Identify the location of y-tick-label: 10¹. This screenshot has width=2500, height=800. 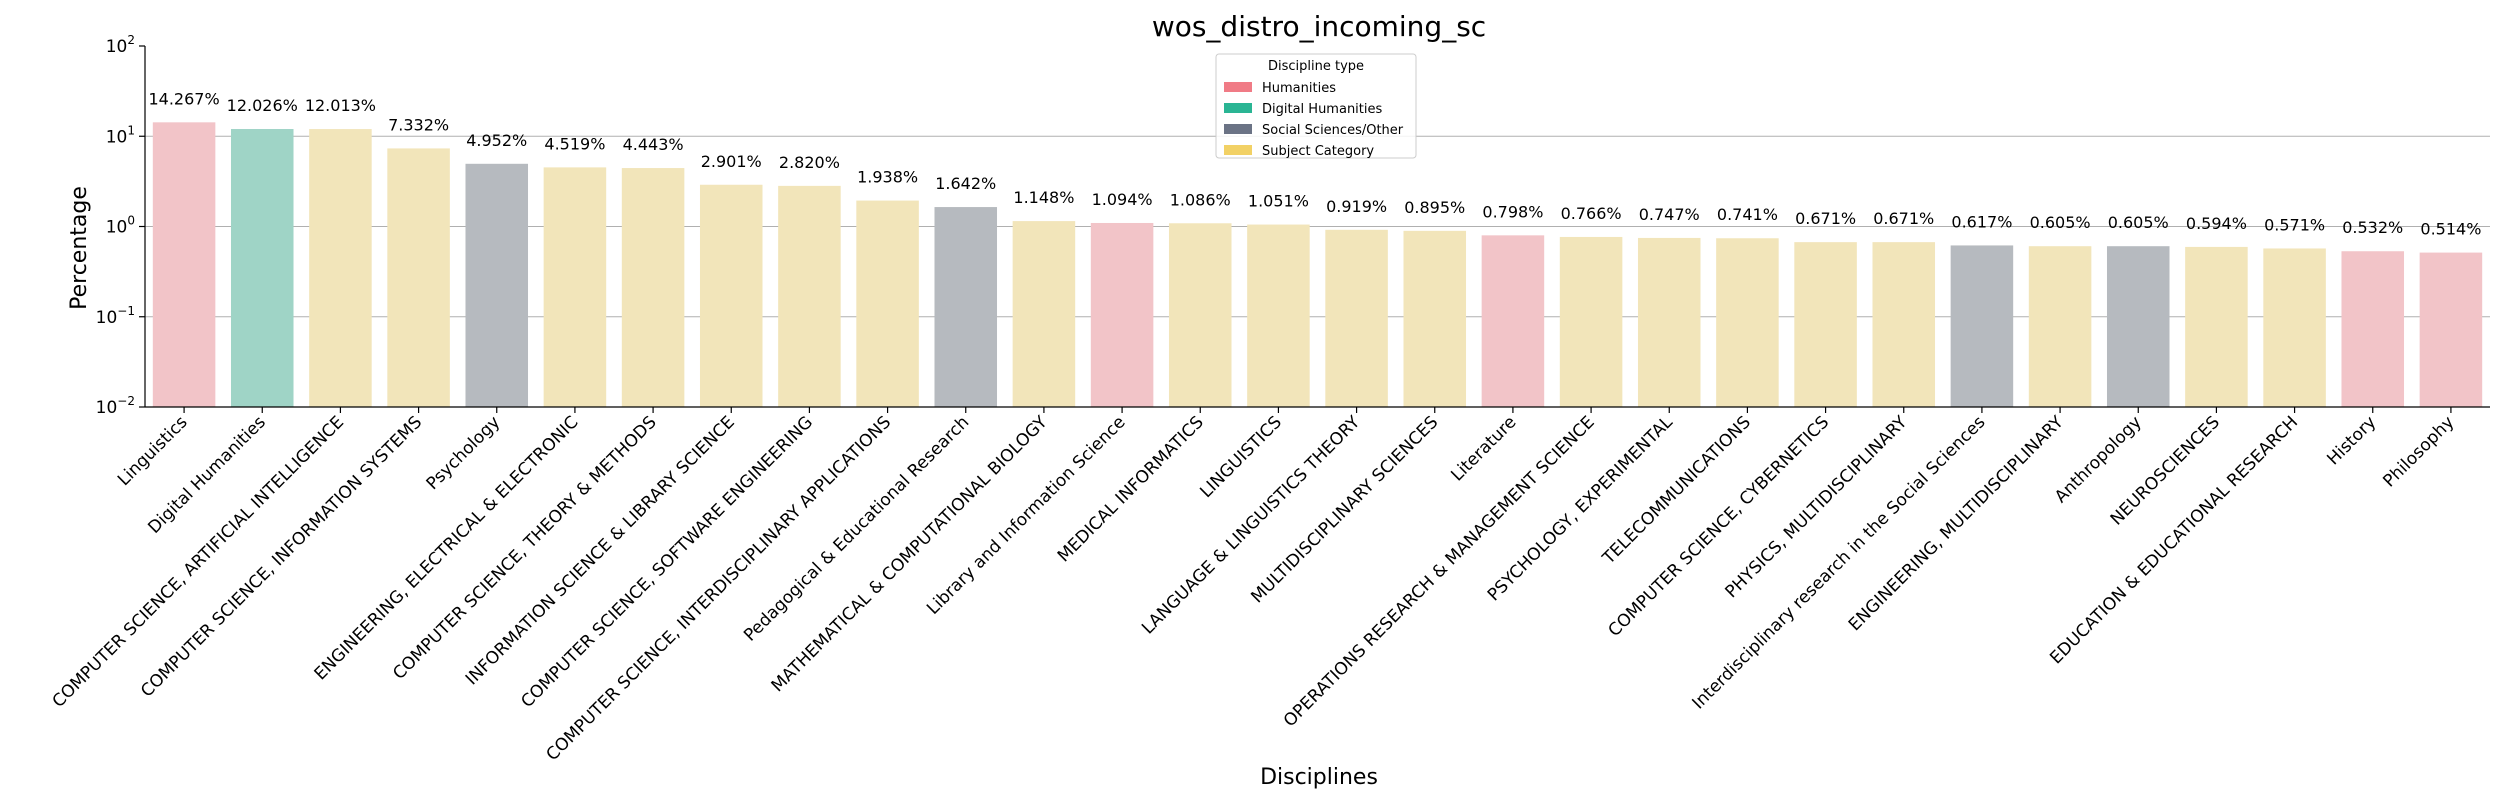
(120, 135).